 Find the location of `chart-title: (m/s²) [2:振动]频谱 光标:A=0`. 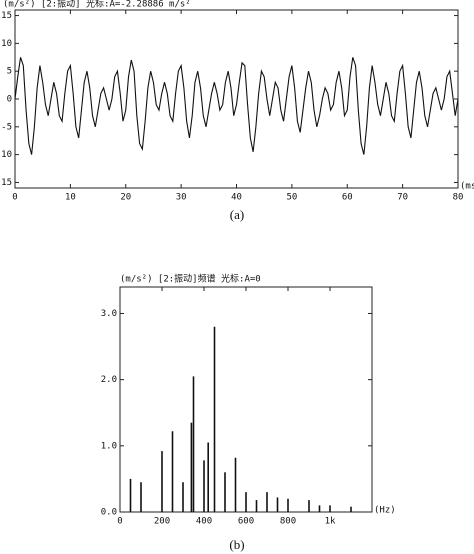

chart-title: (m/s²) [2:振动]频谱 光标:A=0 is located at coordinates (190, 279).